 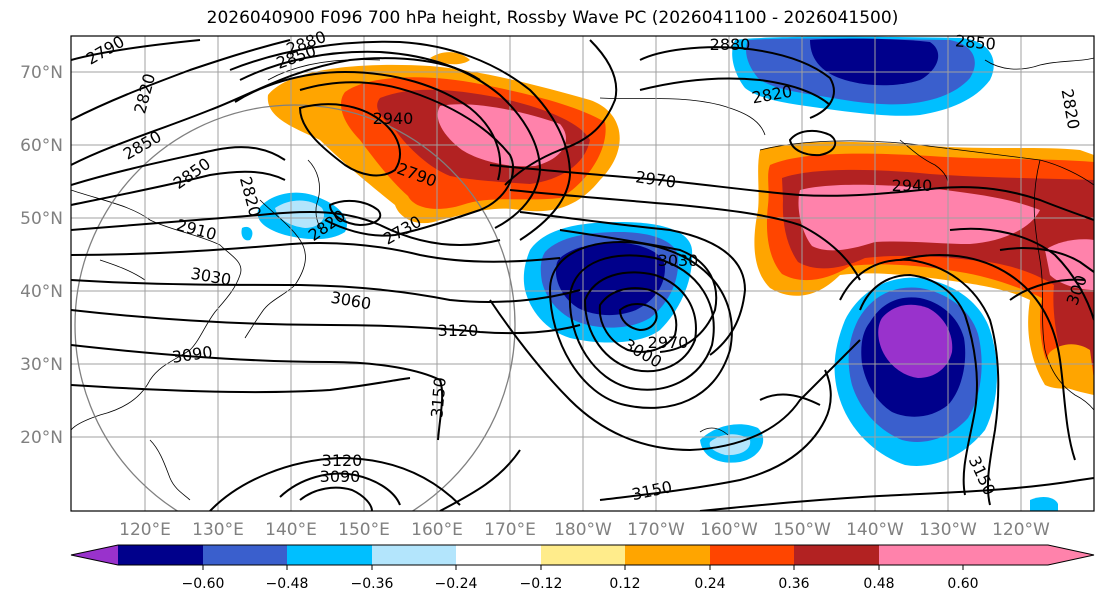 What do you see at coordinates (41, 73) in the screenshot?
I see `lat-label-70: 70°N` at bounding box center [41, 73].